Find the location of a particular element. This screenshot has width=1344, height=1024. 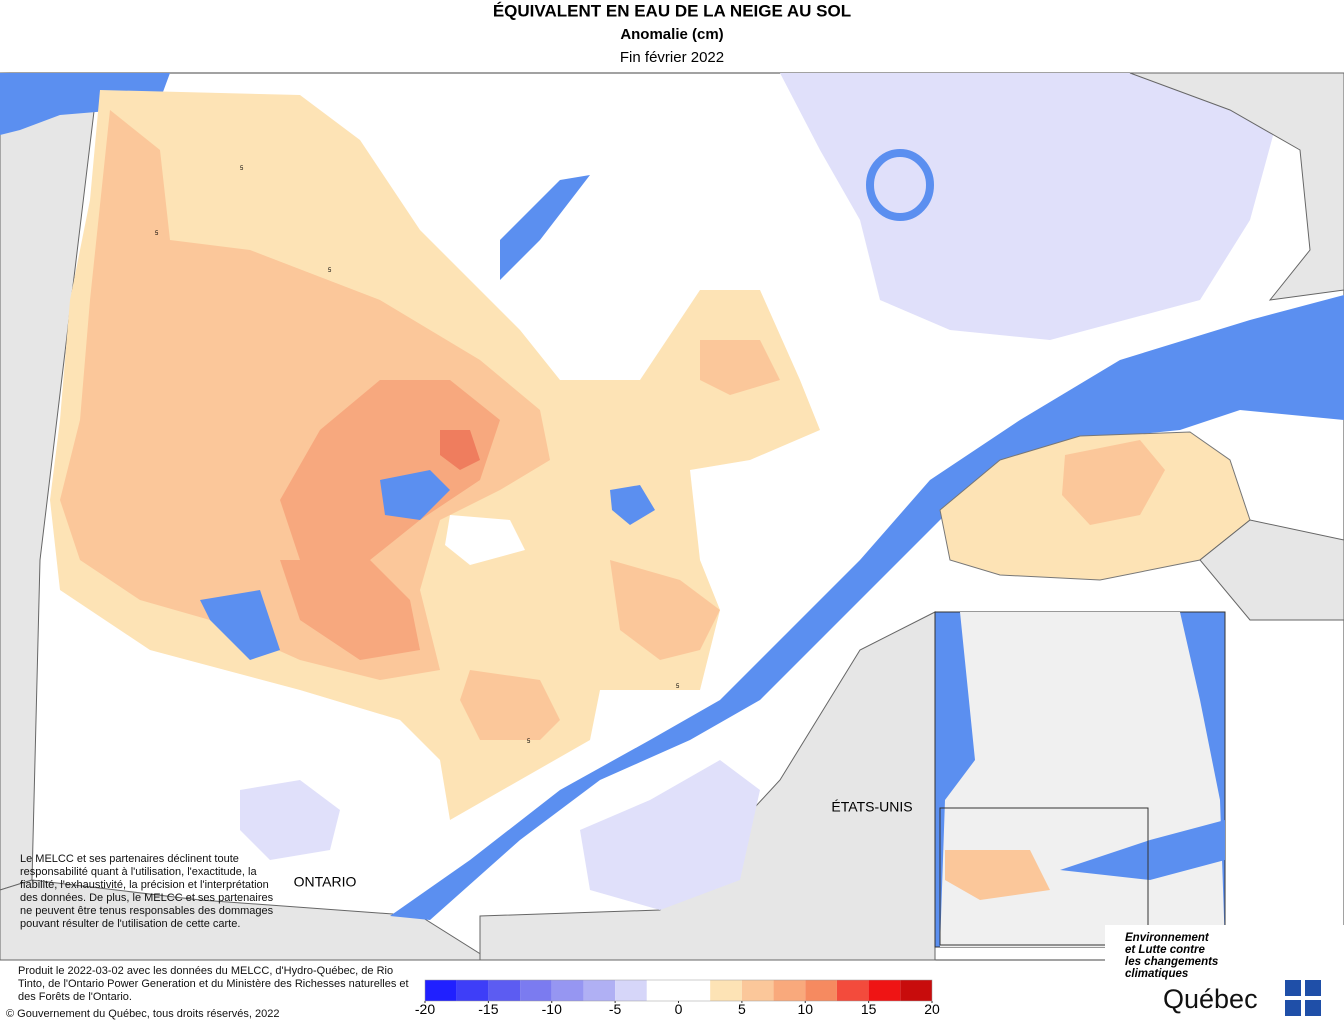

inset-anomaly is located at coordinates (997, 875).